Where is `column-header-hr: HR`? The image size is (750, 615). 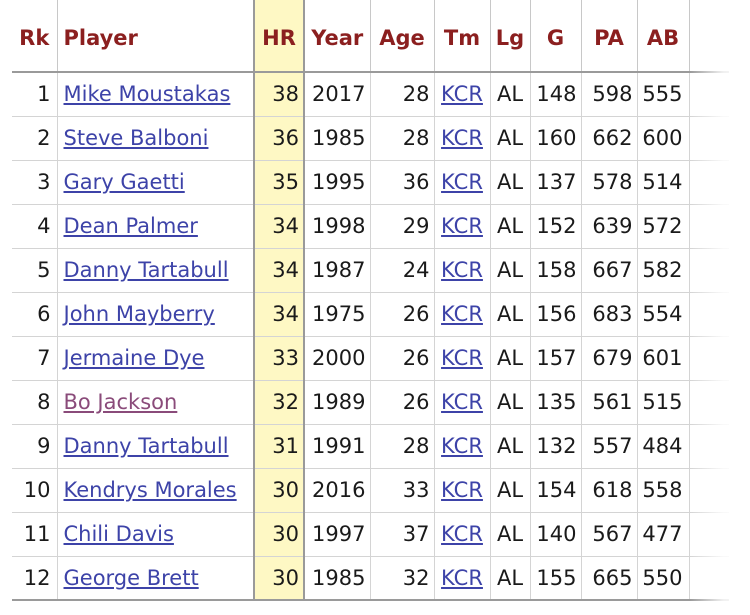
column-header-hr: HR is located at coordinates (279, 36).